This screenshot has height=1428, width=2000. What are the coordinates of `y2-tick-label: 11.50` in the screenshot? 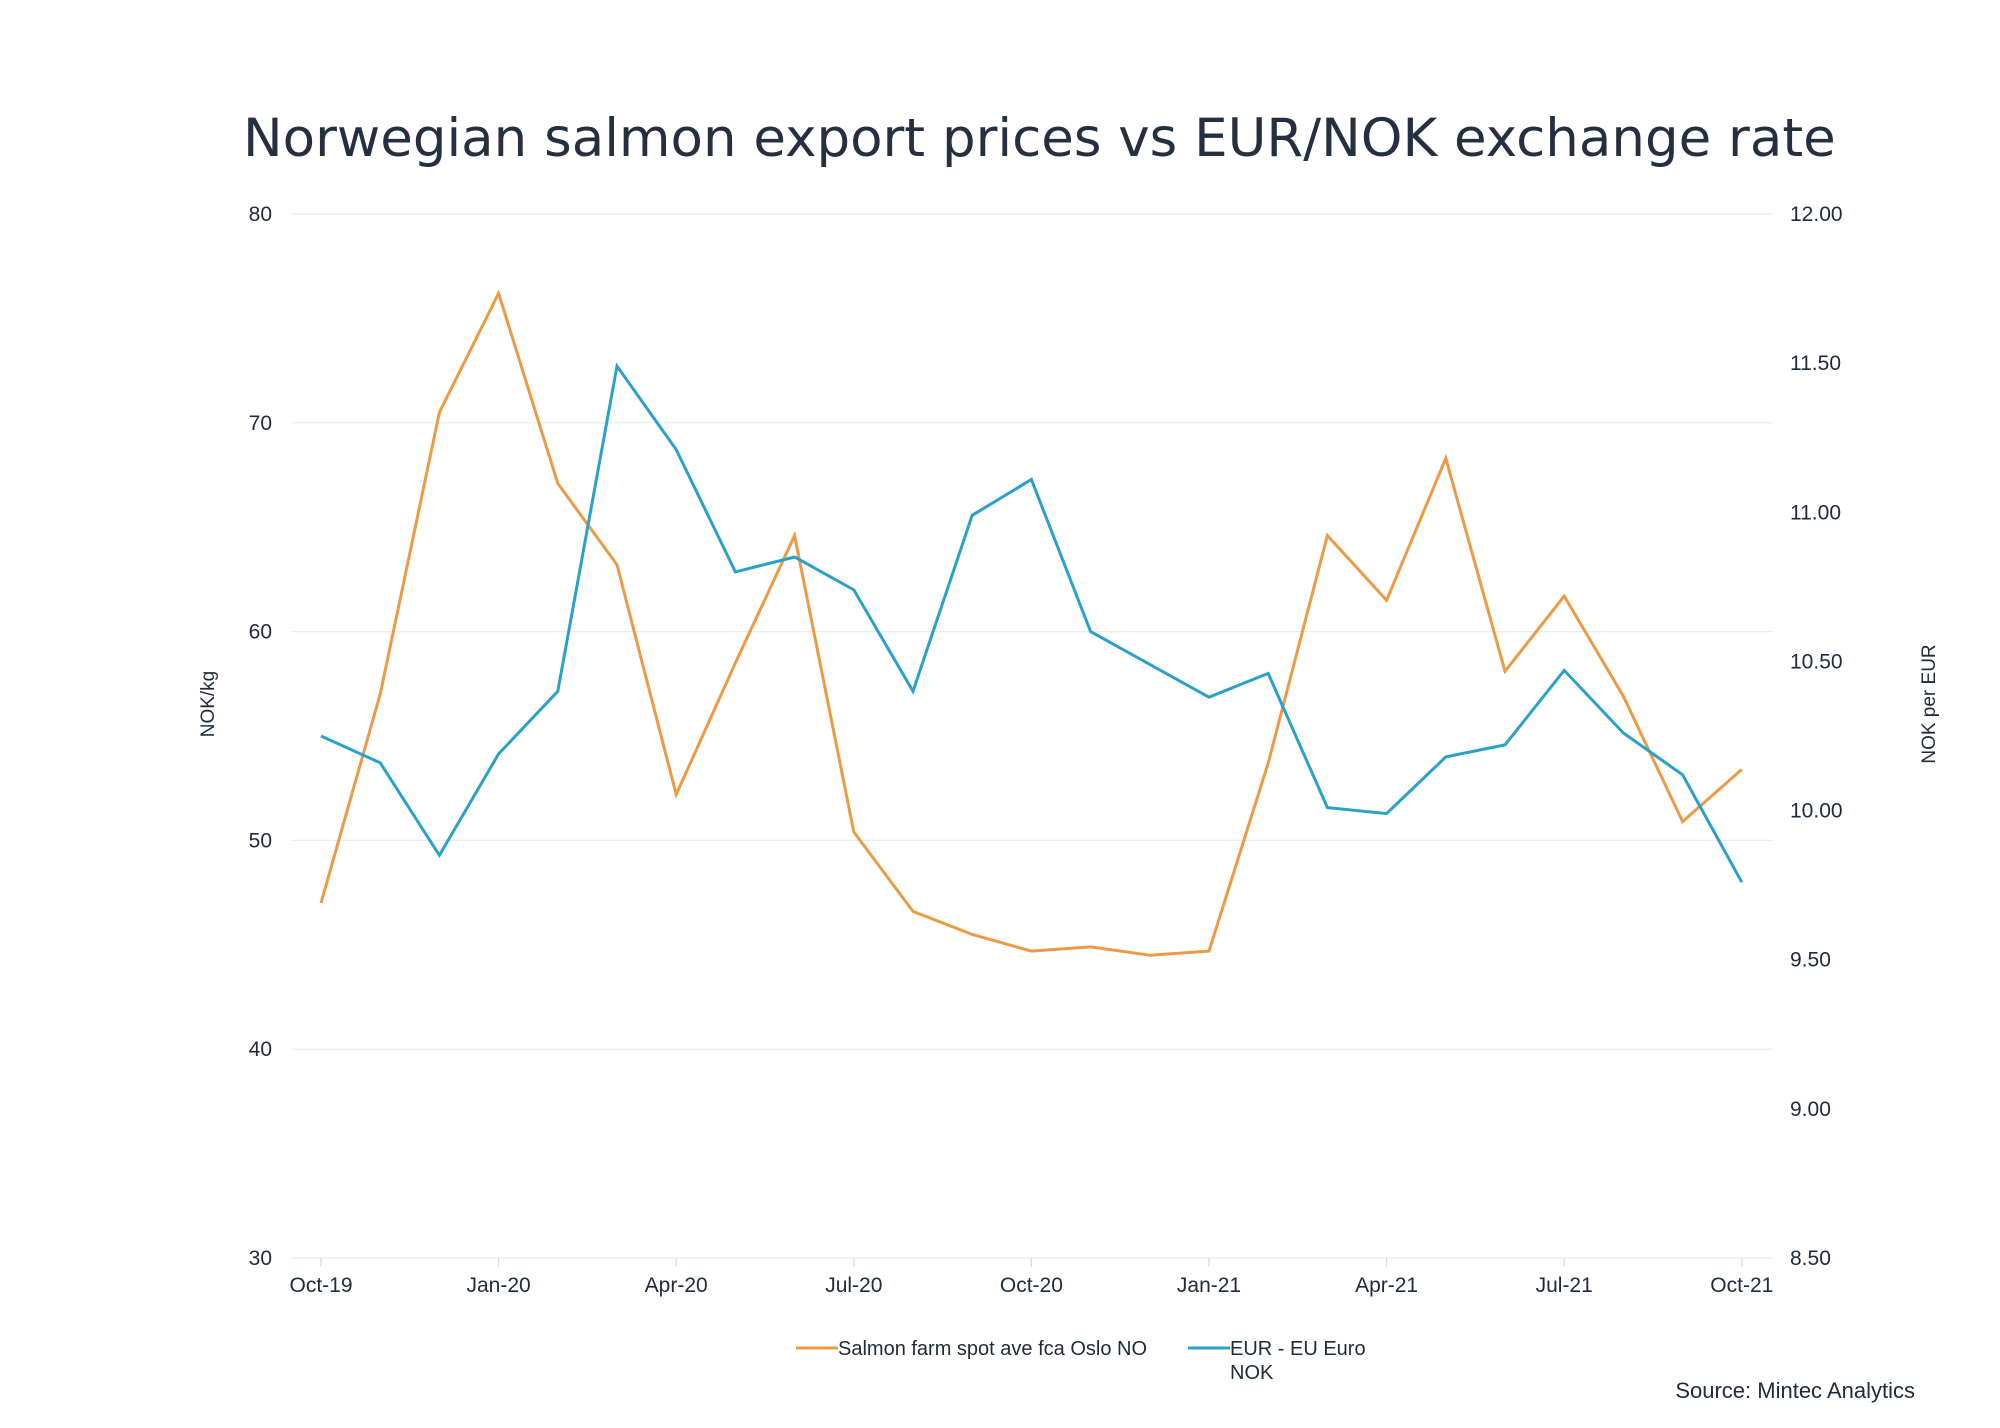 It's located at (1815, 363).